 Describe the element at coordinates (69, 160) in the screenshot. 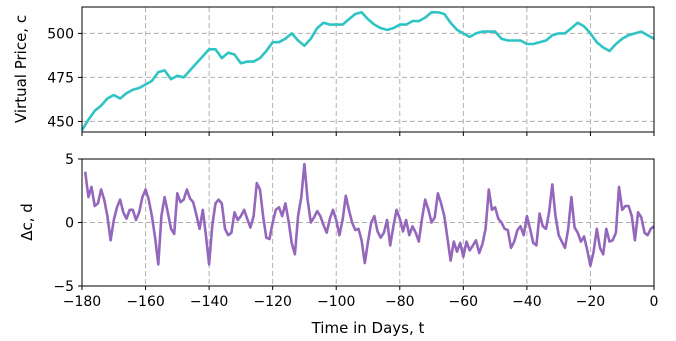

I see `bottom-y-tick-label: 5` at that location.